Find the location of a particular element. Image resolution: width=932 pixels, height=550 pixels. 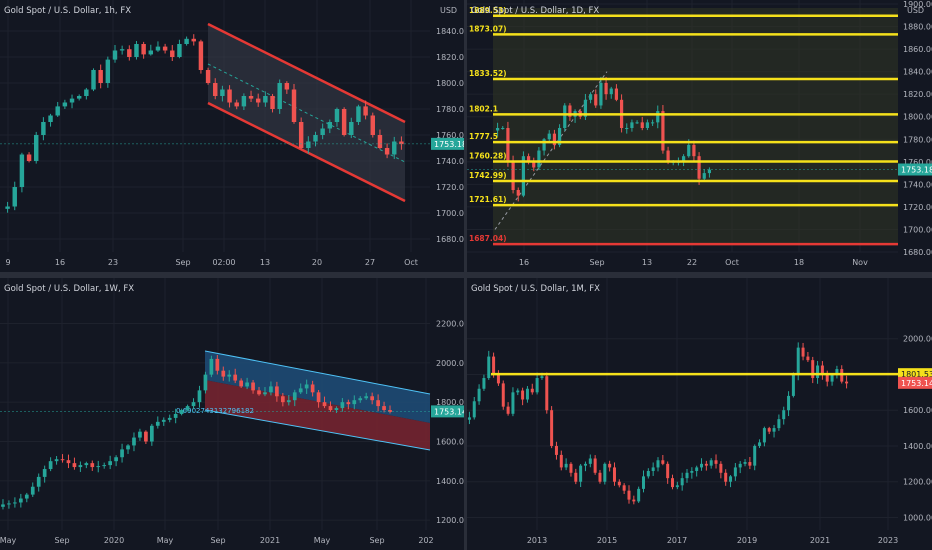

last-price-text: 1753.14 is located at coordinates (449, 411).